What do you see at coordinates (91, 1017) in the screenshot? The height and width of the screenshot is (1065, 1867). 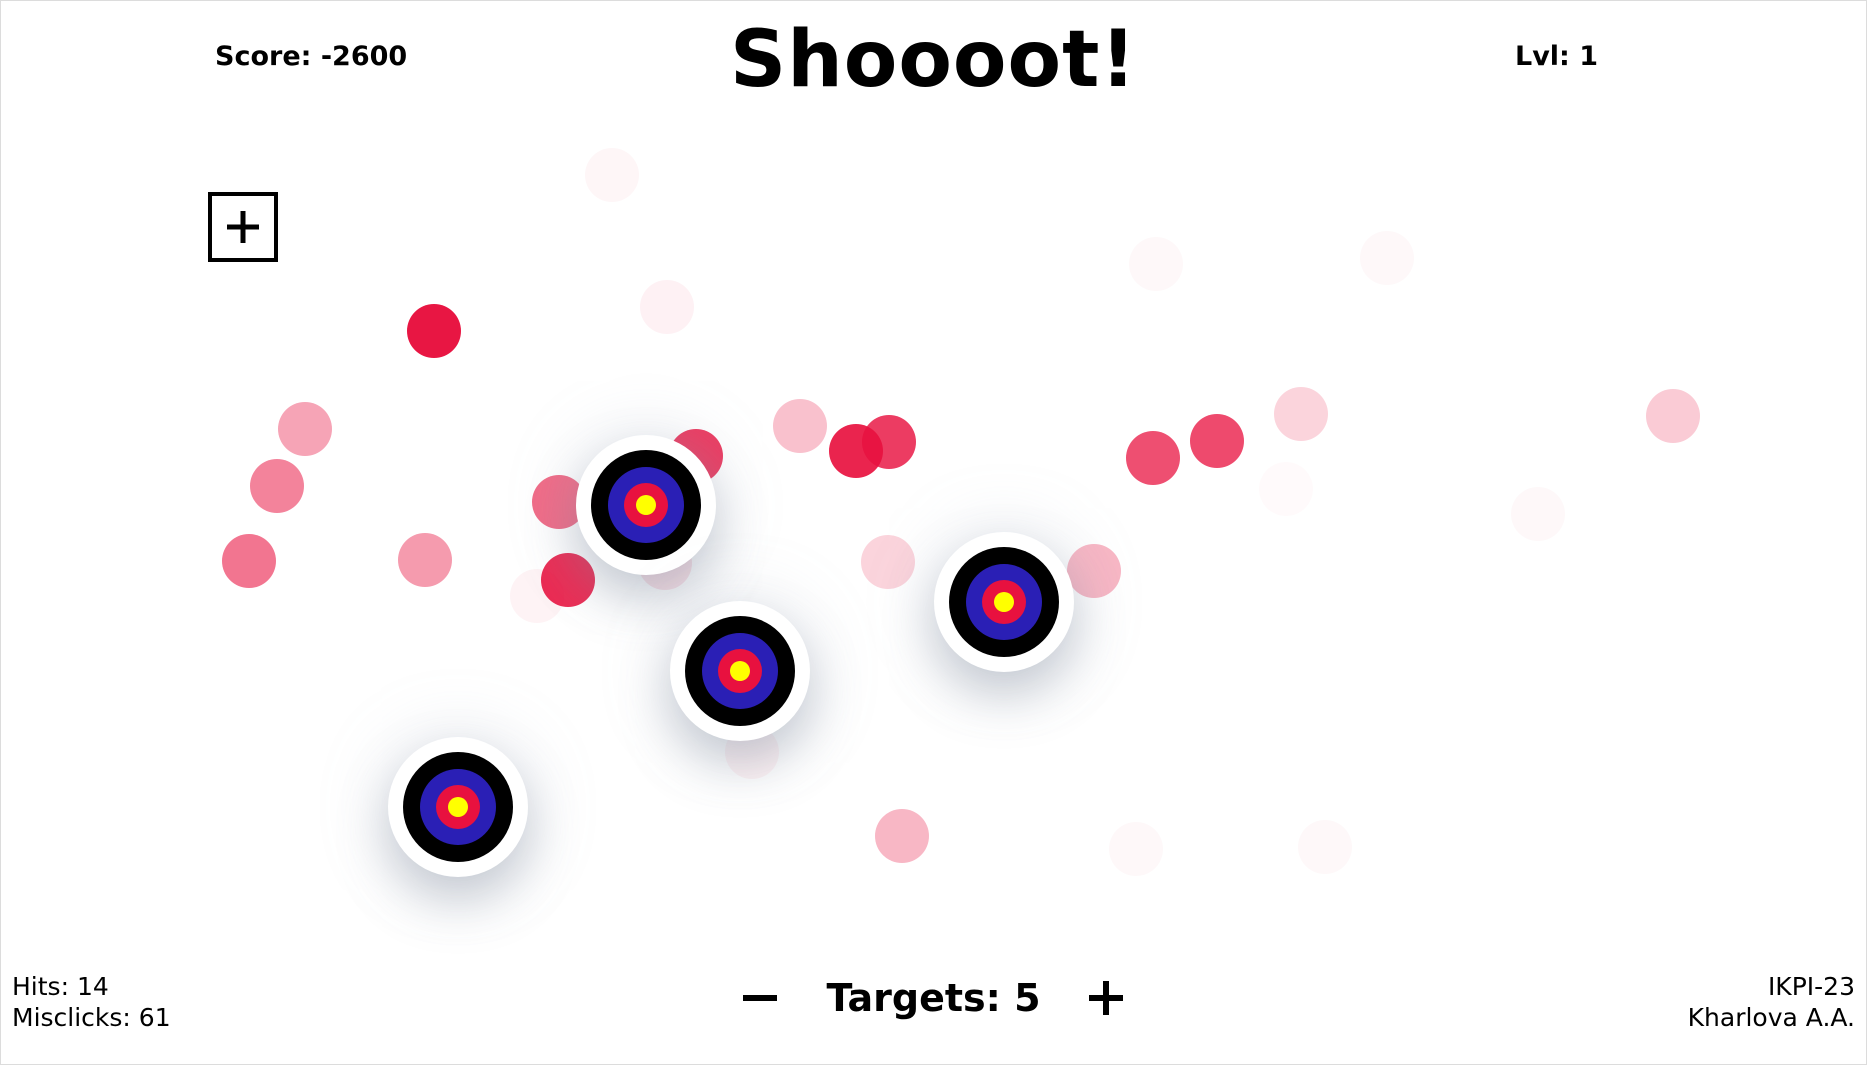 I see `misclicks-counter: Misclicks: 61` at bounding box center [91, 1017].